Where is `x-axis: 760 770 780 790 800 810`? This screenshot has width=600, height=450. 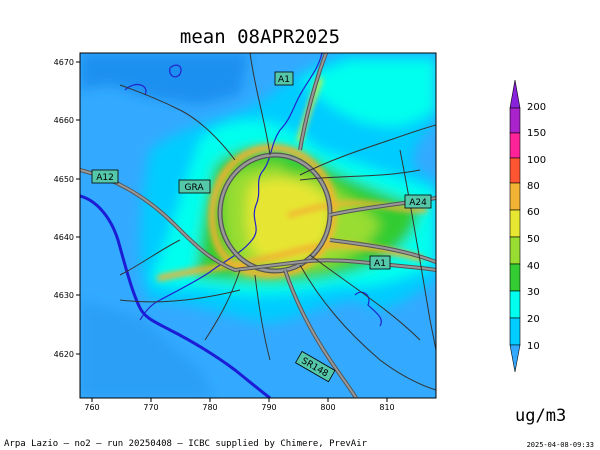
x-axis: 760 770 780 790 800 810 is located at coordinates (239, 405).